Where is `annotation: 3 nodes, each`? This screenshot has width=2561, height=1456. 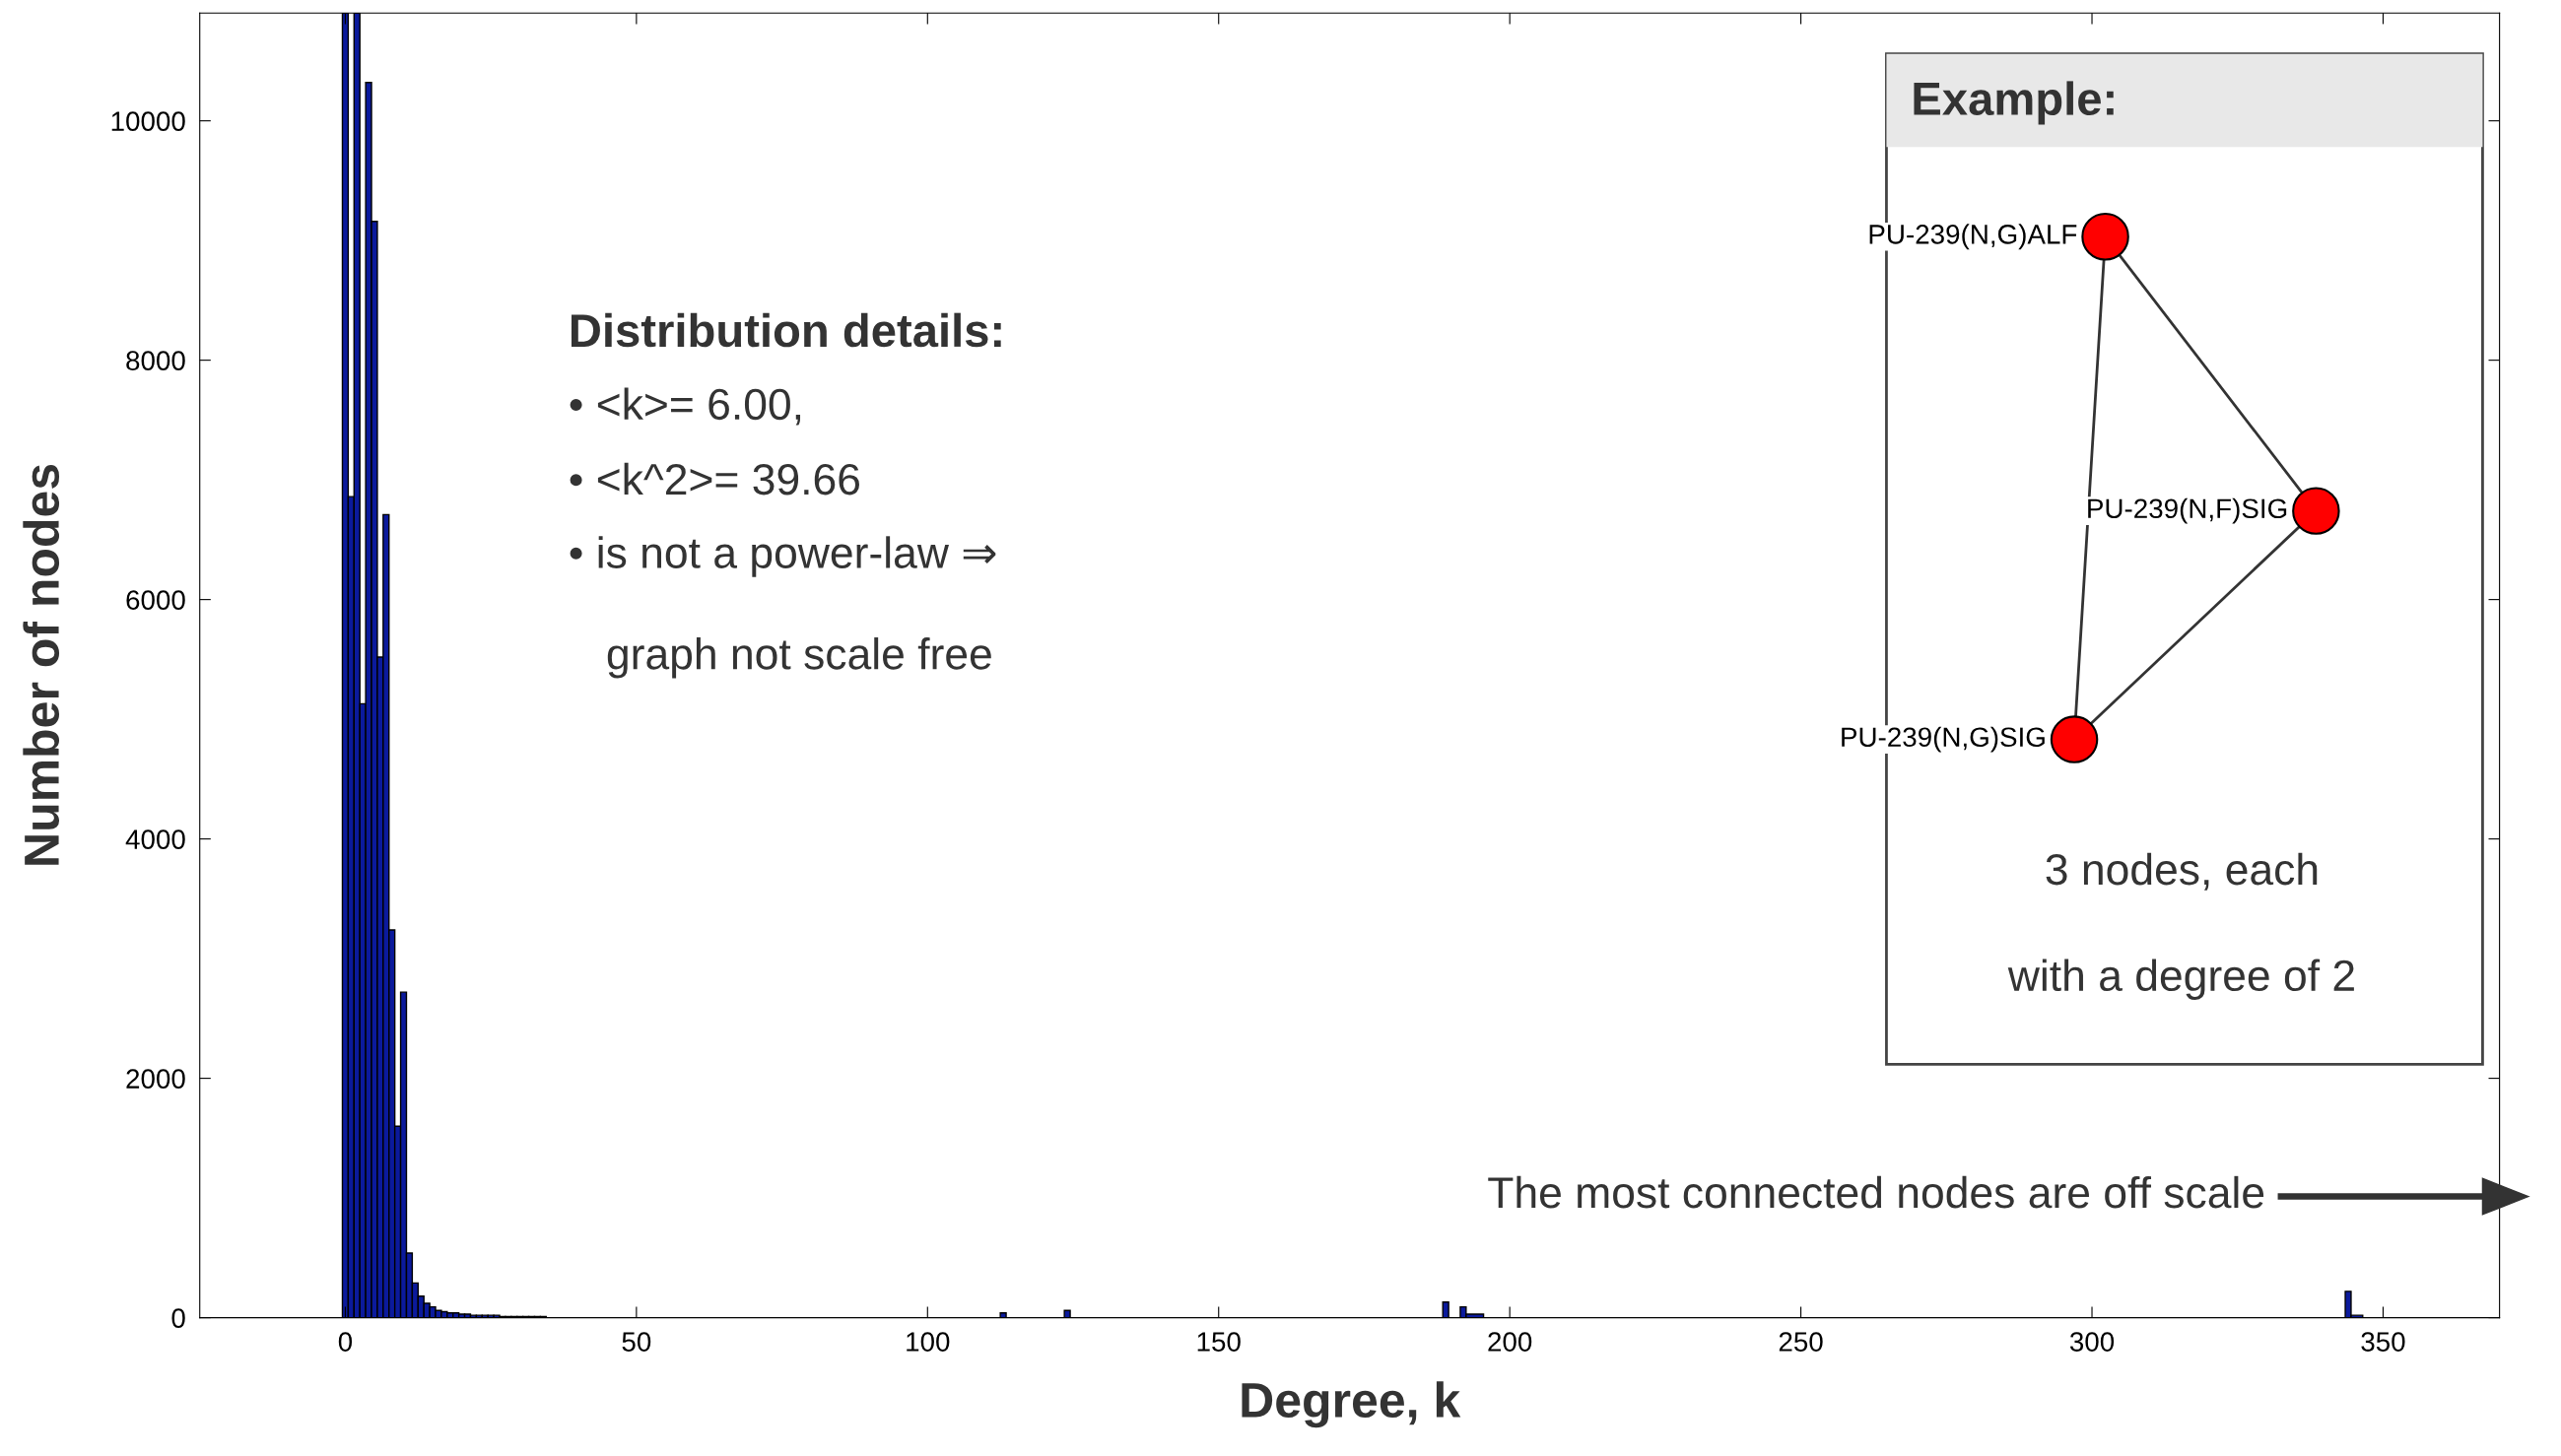
annotation: 3 nodes, each is located at coordinates (2182, 871).